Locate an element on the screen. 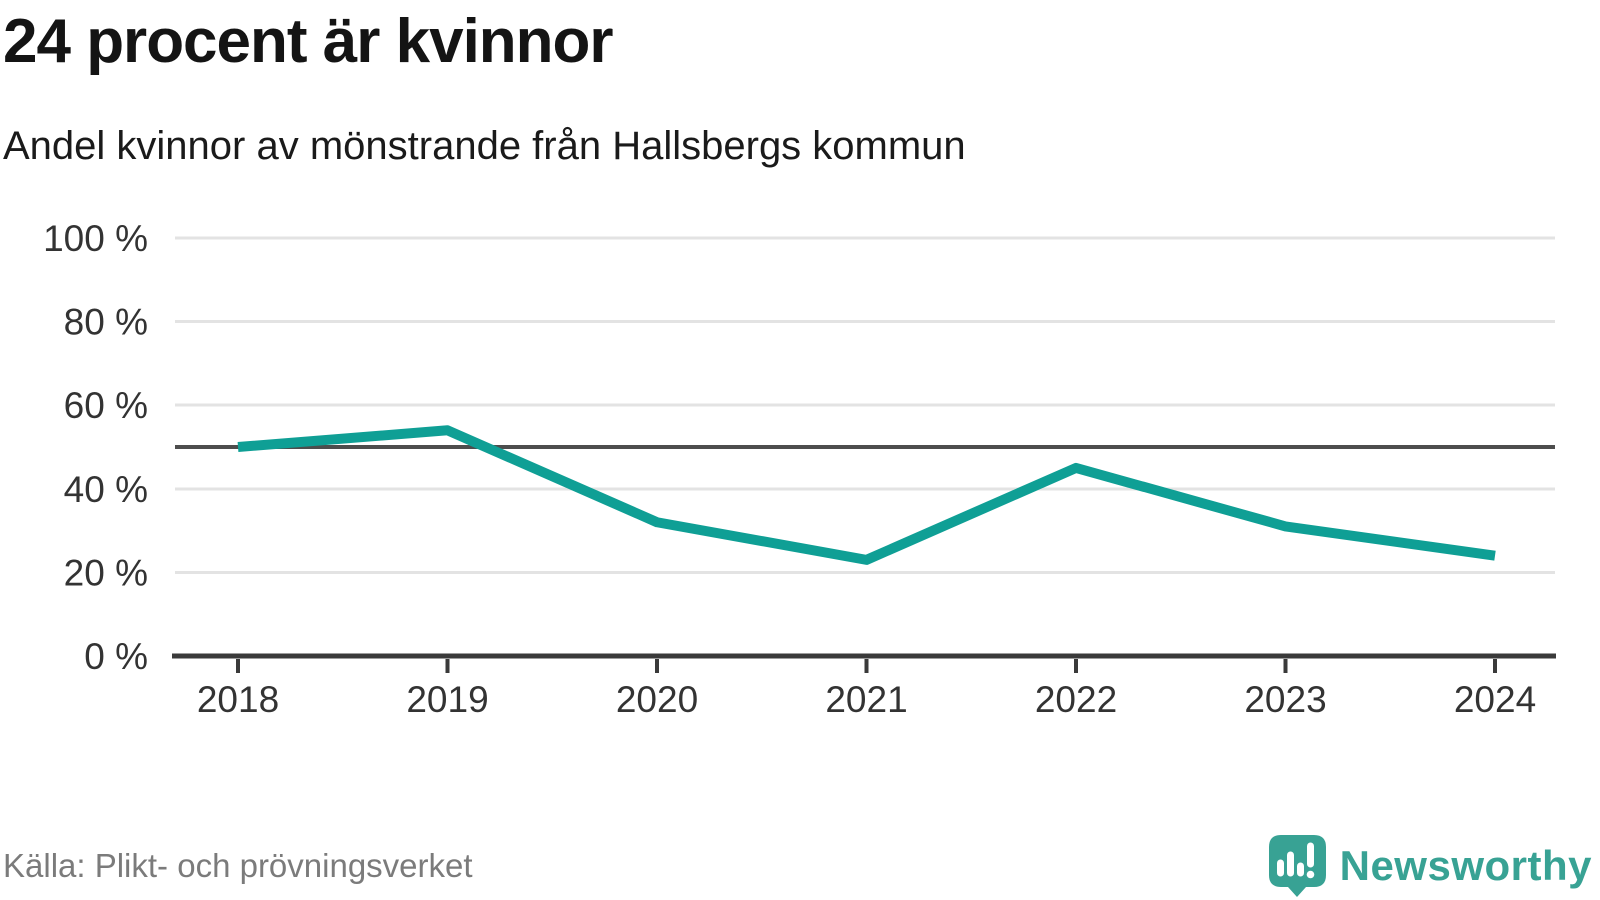 Image resolution: width=1600 pixels, height=900 pixels. y-axis-label-40: 40 % is located at coordinates (106, 489).